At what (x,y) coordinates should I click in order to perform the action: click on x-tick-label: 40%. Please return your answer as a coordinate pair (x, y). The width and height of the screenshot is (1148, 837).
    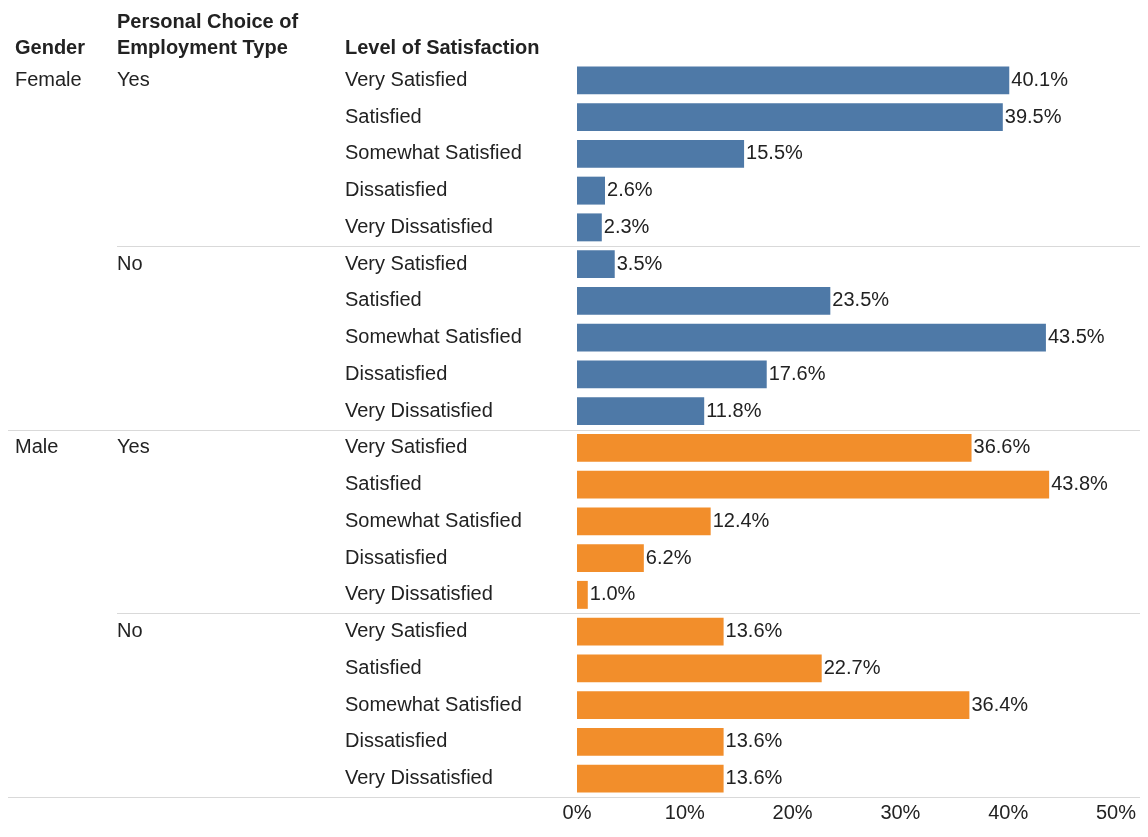
    Looking at the image, I should click on (1008, 811).